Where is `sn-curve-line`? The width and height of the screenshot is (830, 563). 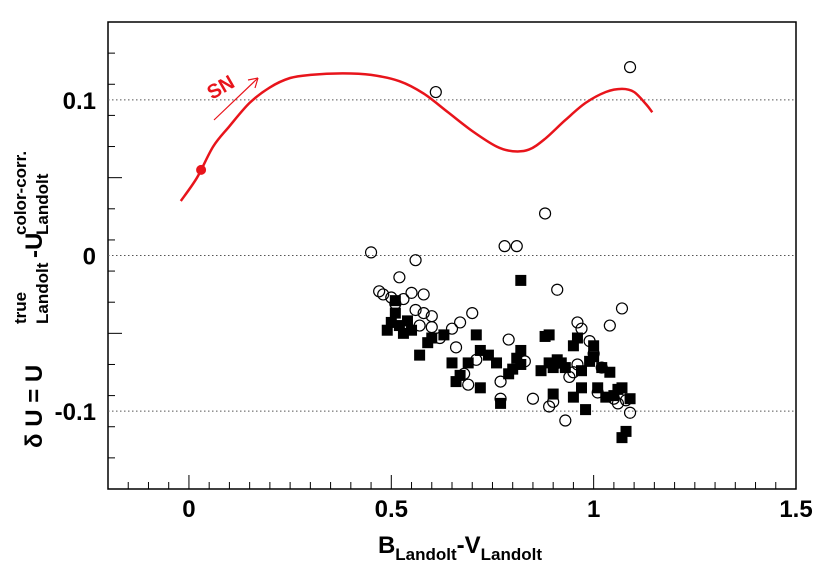
sn-curve-line is located at coordinates (416, 137).